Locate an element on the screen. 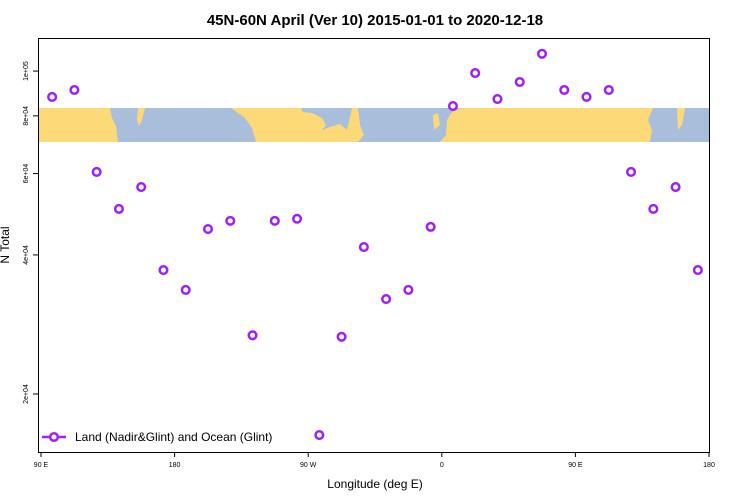 Image resolution: width=750 pixels, height=500 pixels. legend: Land (Nadir&Glint) and Ocean (Glint) is located at coordinates (157, 437).